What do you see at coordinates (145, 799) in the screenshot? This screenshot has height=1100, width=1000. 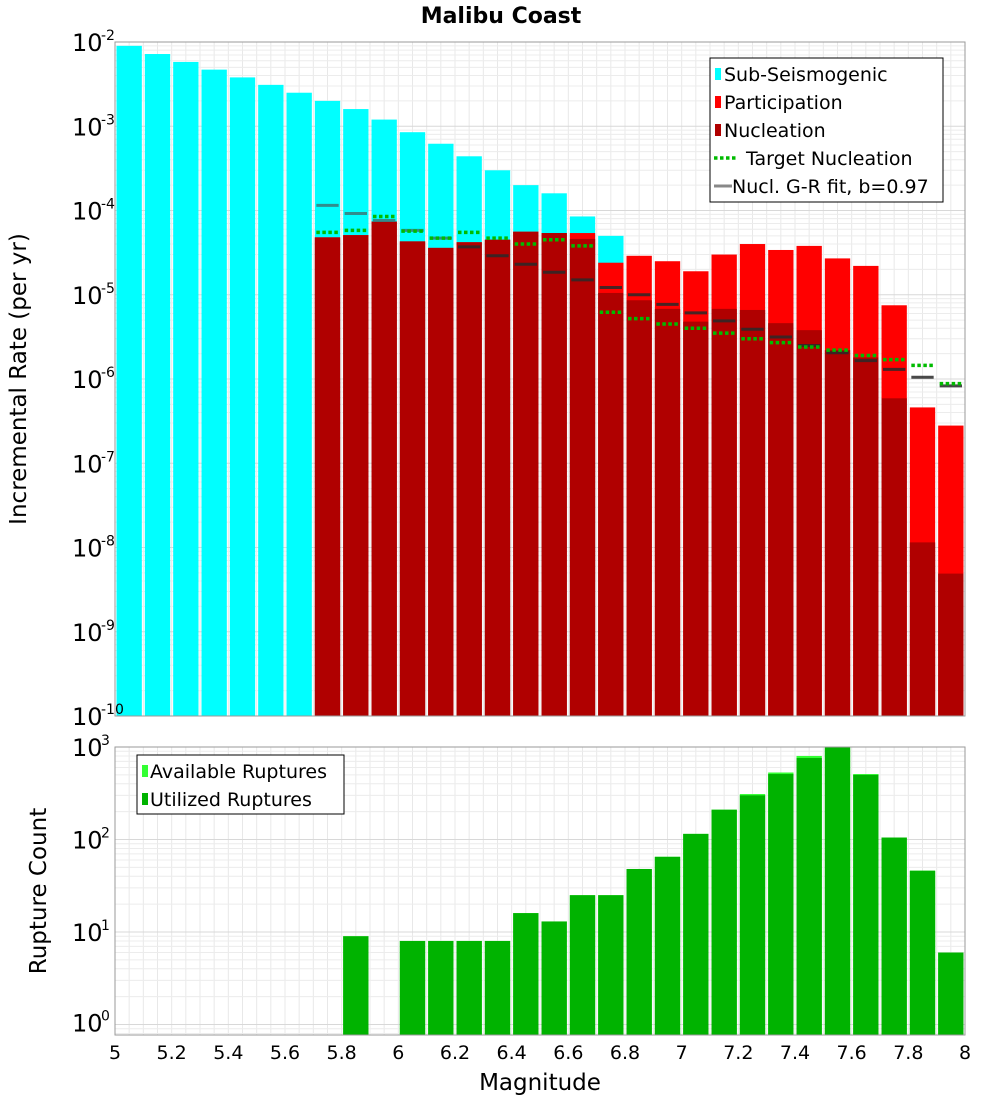 I see `utilized-ruptures-legend-swatch` at bounding box center [145, 799].